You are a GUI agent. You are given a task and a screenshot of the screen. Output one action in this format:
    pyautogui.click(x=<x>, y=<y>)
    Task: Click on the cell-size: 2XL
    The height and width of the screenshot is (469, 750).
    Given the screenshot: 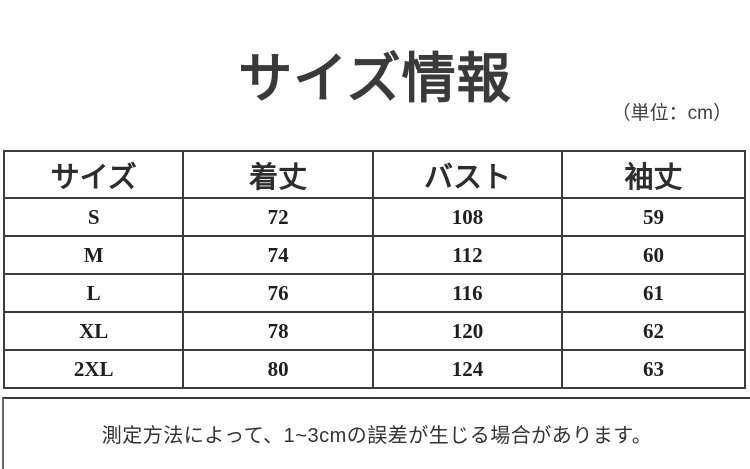 What is the action you would take?
    pyautogui.click(x=93, y=369)
    